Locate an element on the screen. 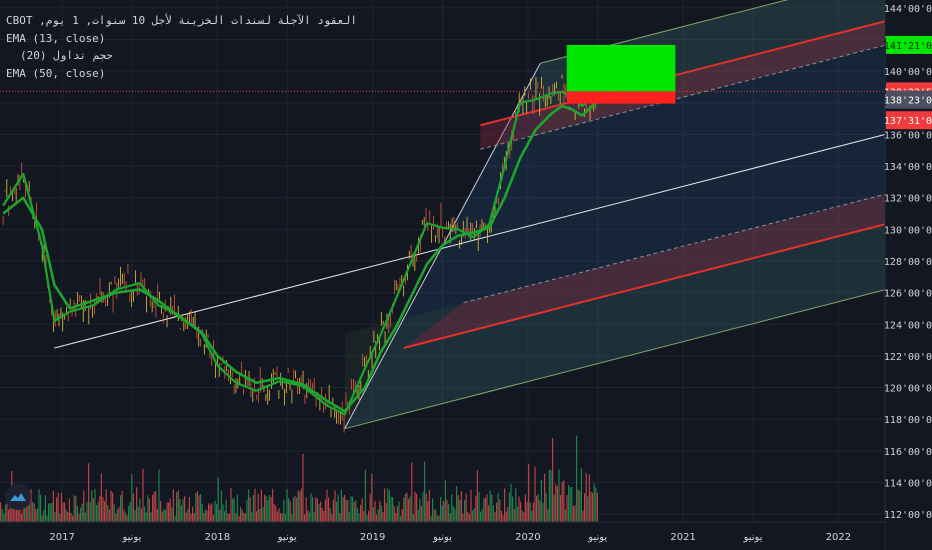  upper-red-band is located at coordinates (682, 85).